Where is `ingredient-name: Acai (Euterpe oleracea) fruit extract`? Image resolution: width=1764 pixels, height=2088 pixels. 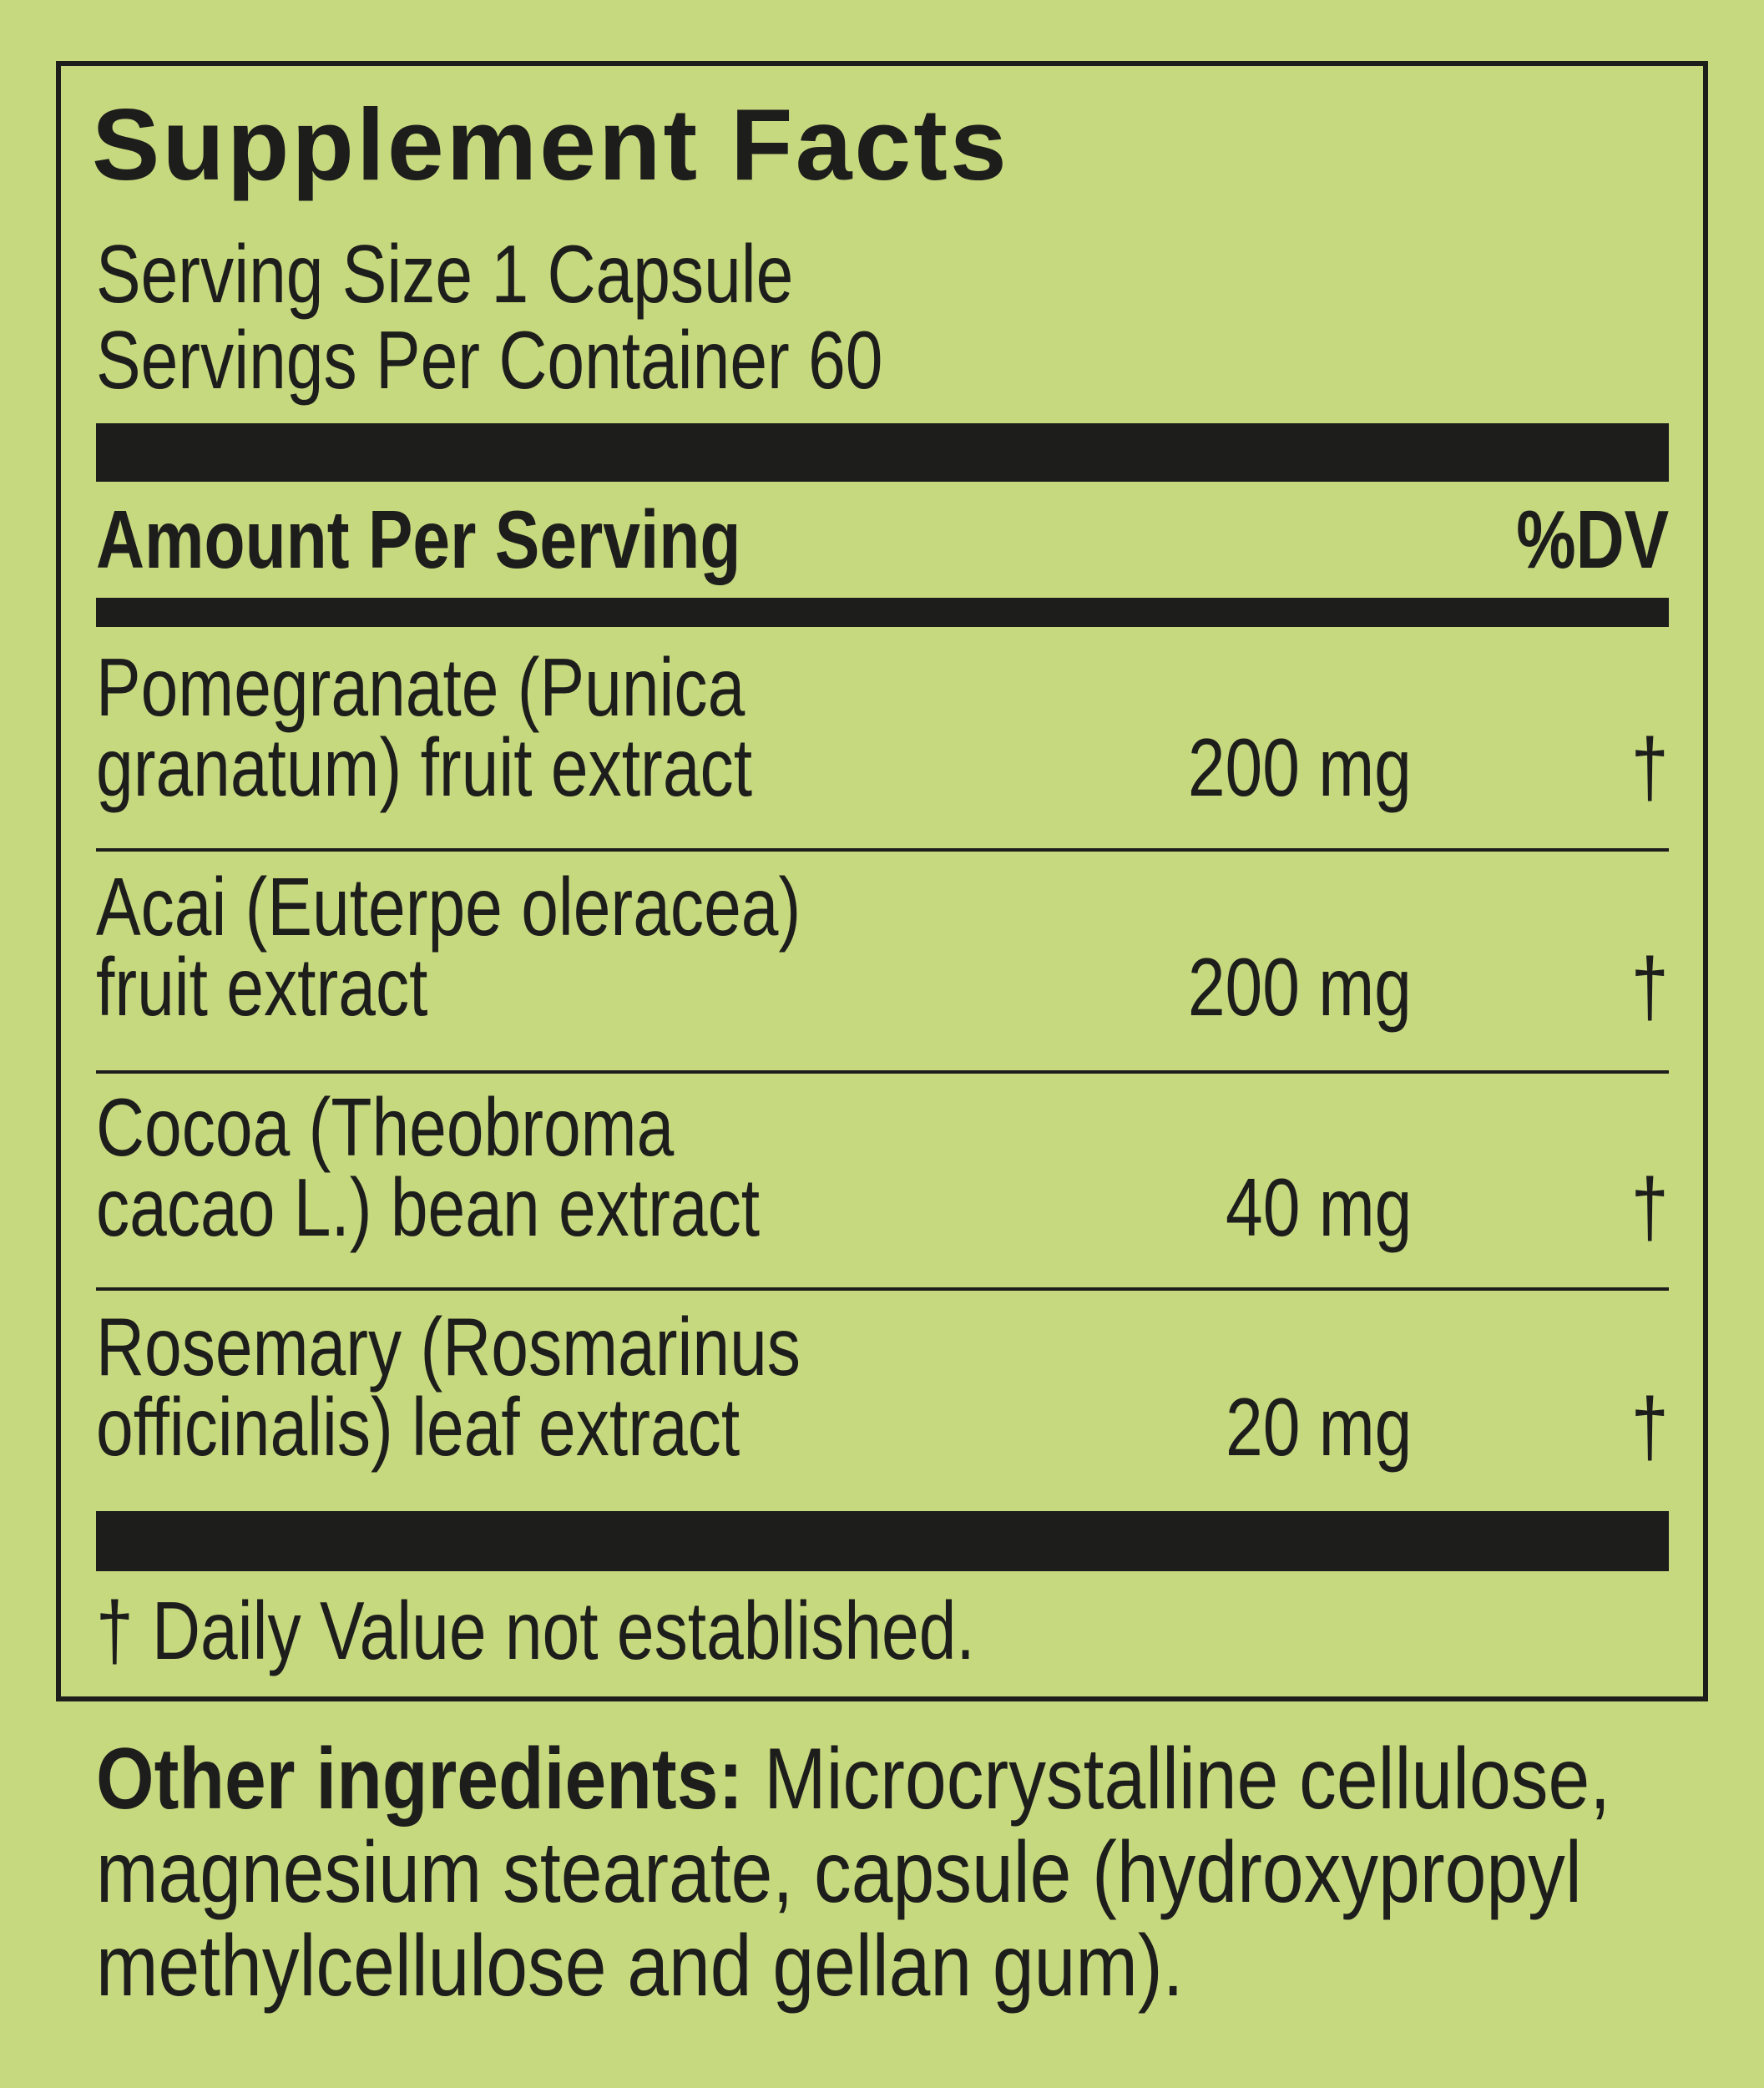 ingredient-name: Acai (Euterpe oleracea) fruit extract is located at coordinates (449, 947).